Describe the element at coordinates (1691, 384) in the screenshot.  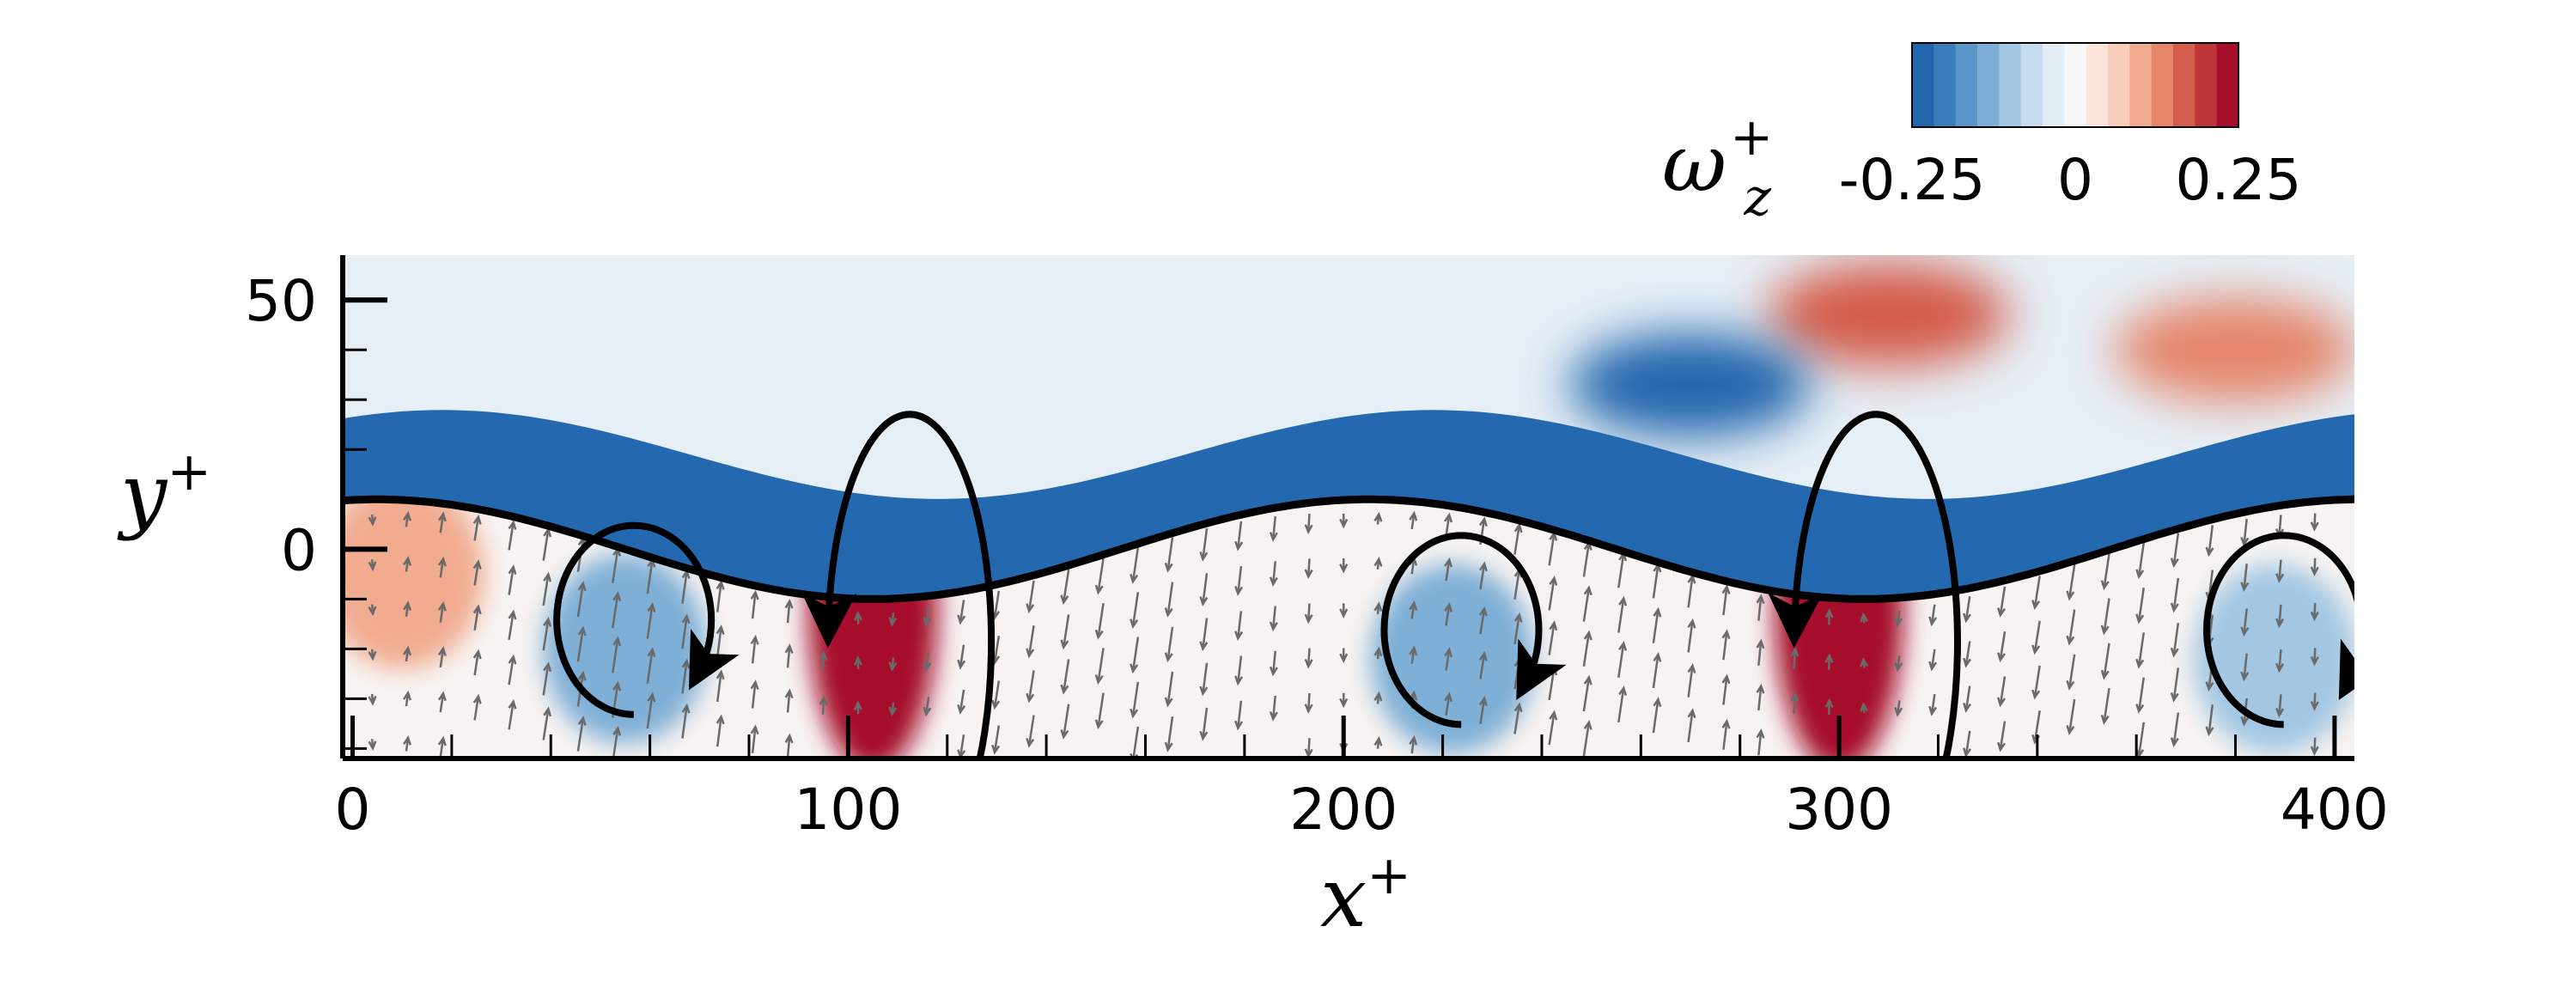
I see `vorticity-region` at that location.